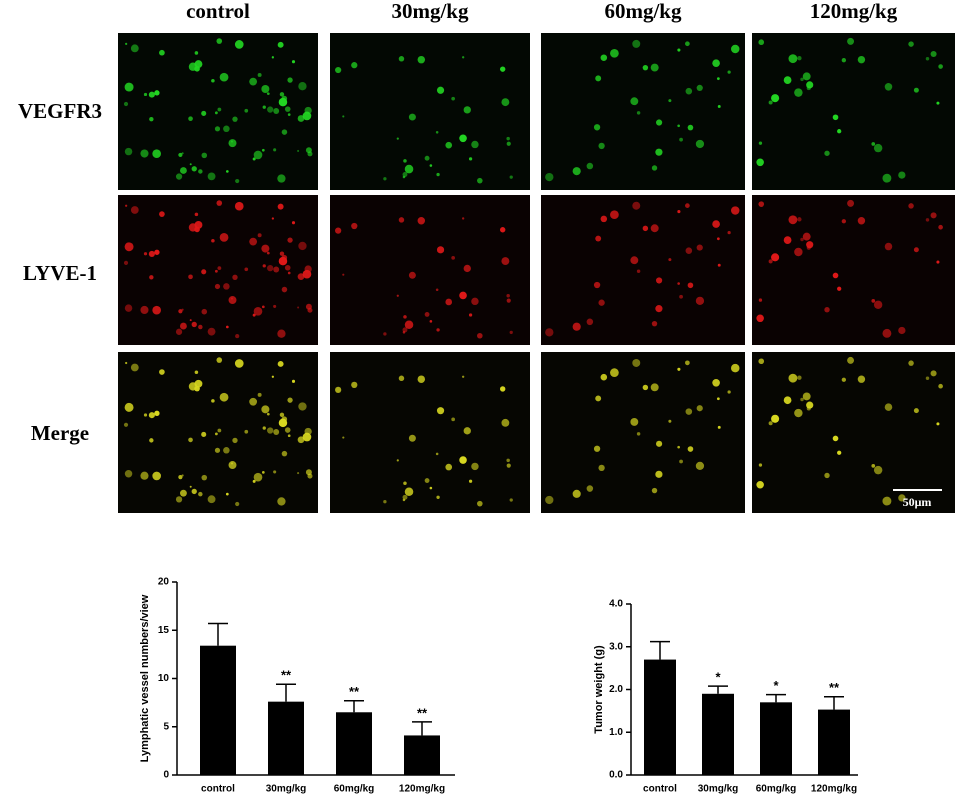 This screenshot has width=960, height=796. What do you see at coordinates (616, 732) in the screenshot?
I see `y-tick-label: 1.0` at bounding box center [616, 732].